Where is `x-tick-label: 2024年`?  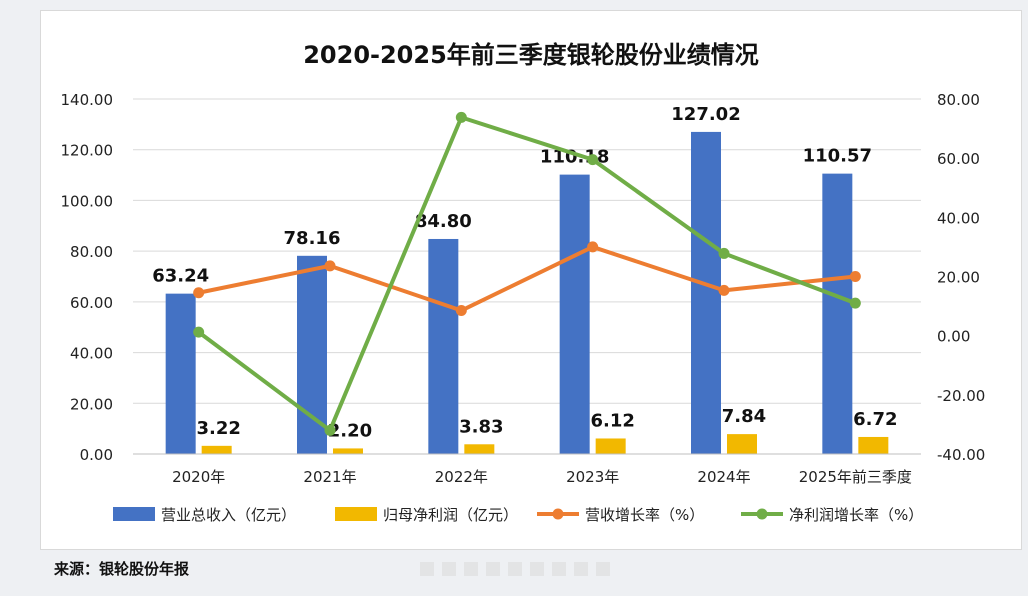
x-tick-label: 2024年 is located at coordinates (723, 477).